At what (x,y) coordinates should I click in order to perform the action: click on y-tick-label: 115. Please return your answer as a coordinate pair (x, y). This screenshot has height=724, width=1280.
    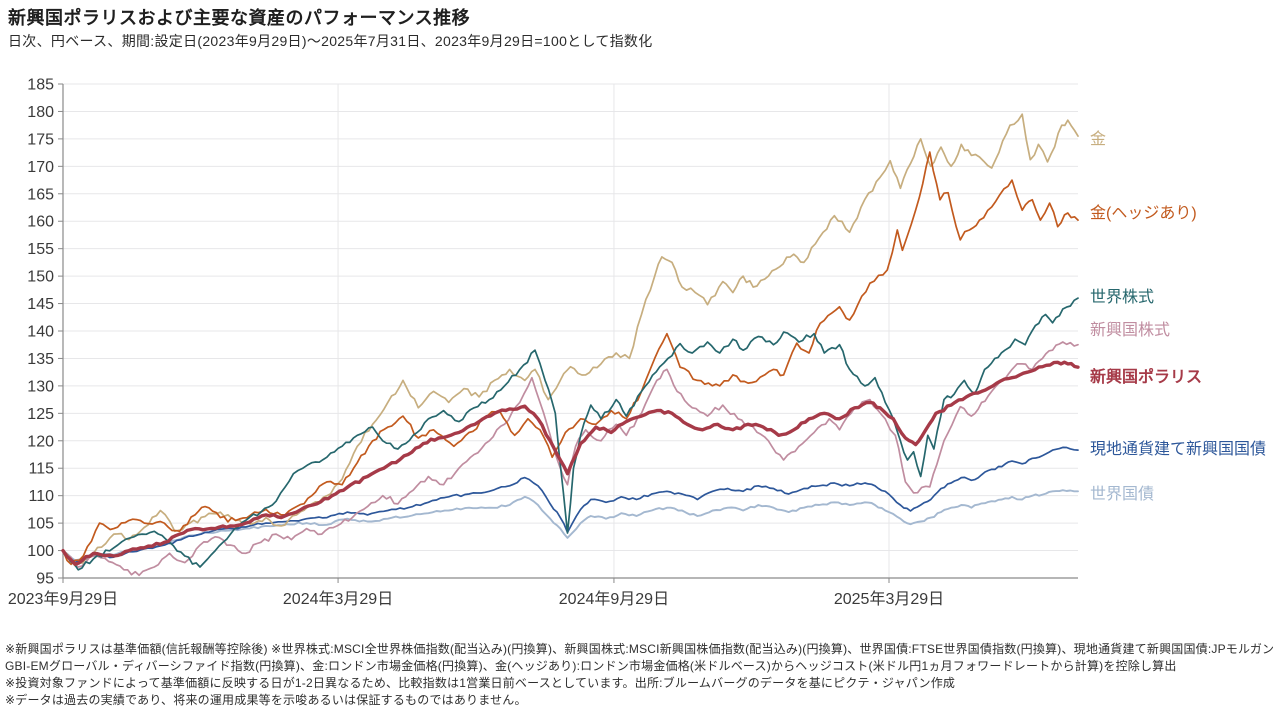
    Looking at the image, I should click on (41, 469).